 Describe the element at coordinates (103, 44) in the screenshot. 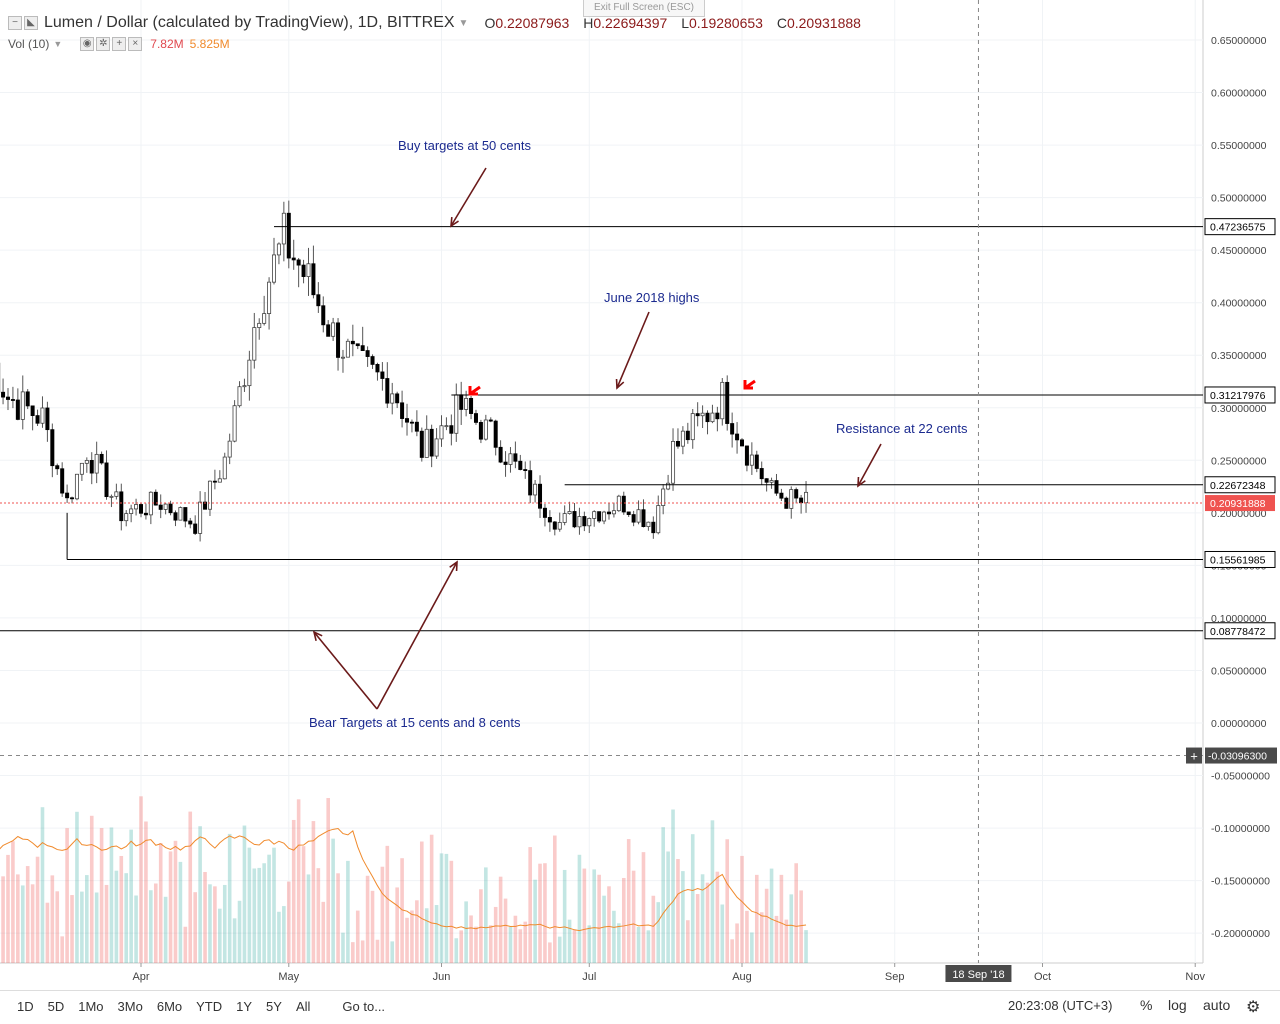

I see `gear-icon: ✲` at that location.